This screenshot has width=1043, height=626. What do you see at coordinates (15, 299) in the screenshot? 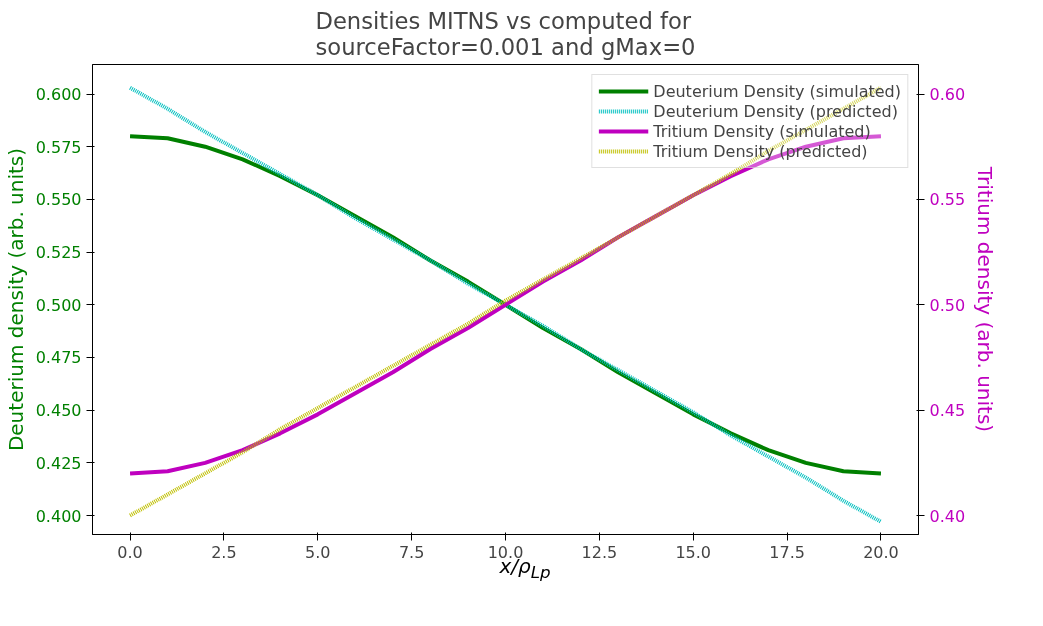
I see `y-axis-title: Deuterium density (arb. units)` at bounding box center [15, 299].